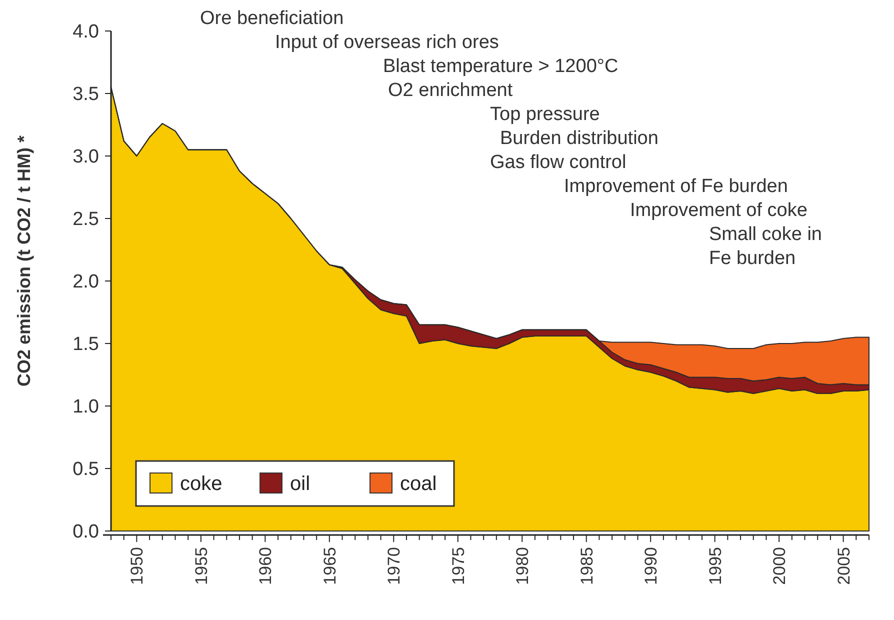 The image size is (894, 620). What do you see at coordinates (458, 566) in the screenshot?
I see `x-tick-label: 1975` at bounding box center [458, 566].